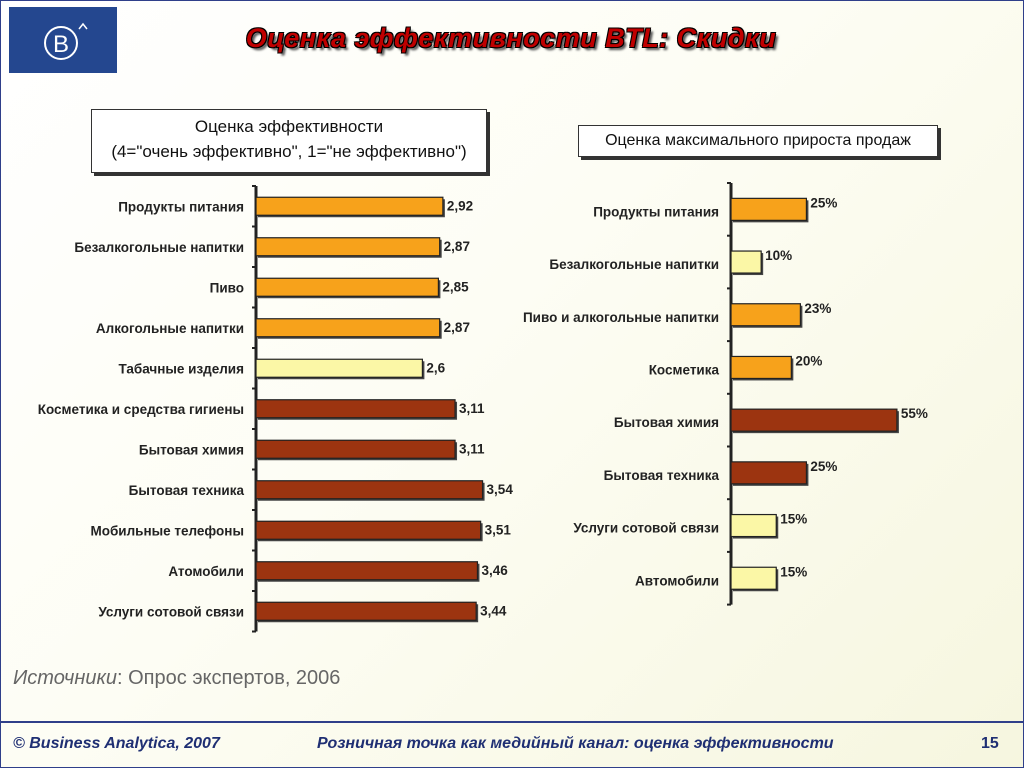 The image size is (1024, 768). I want to click on chart1-title-line1: Оценка эффективности, so click(289, 126).